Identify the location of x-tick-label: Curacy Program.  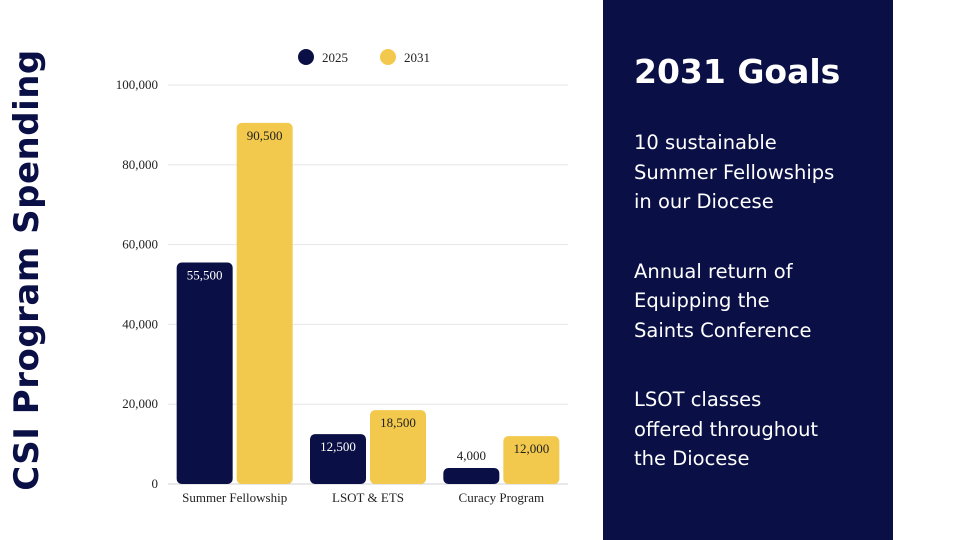
(502, 497).